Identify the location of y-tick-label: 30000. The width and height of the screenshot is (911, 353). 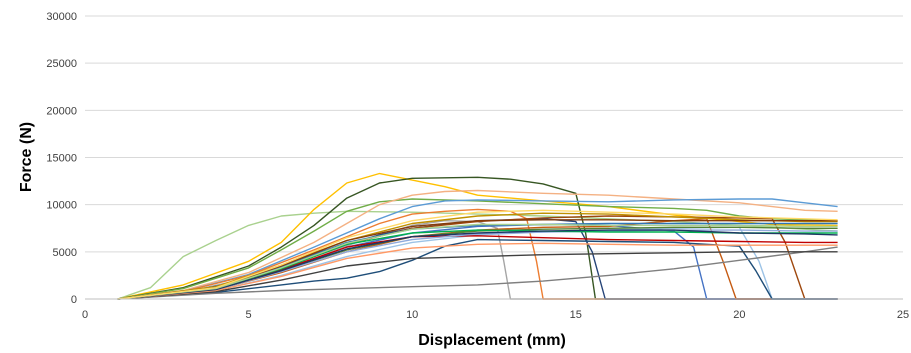
(61, 17).